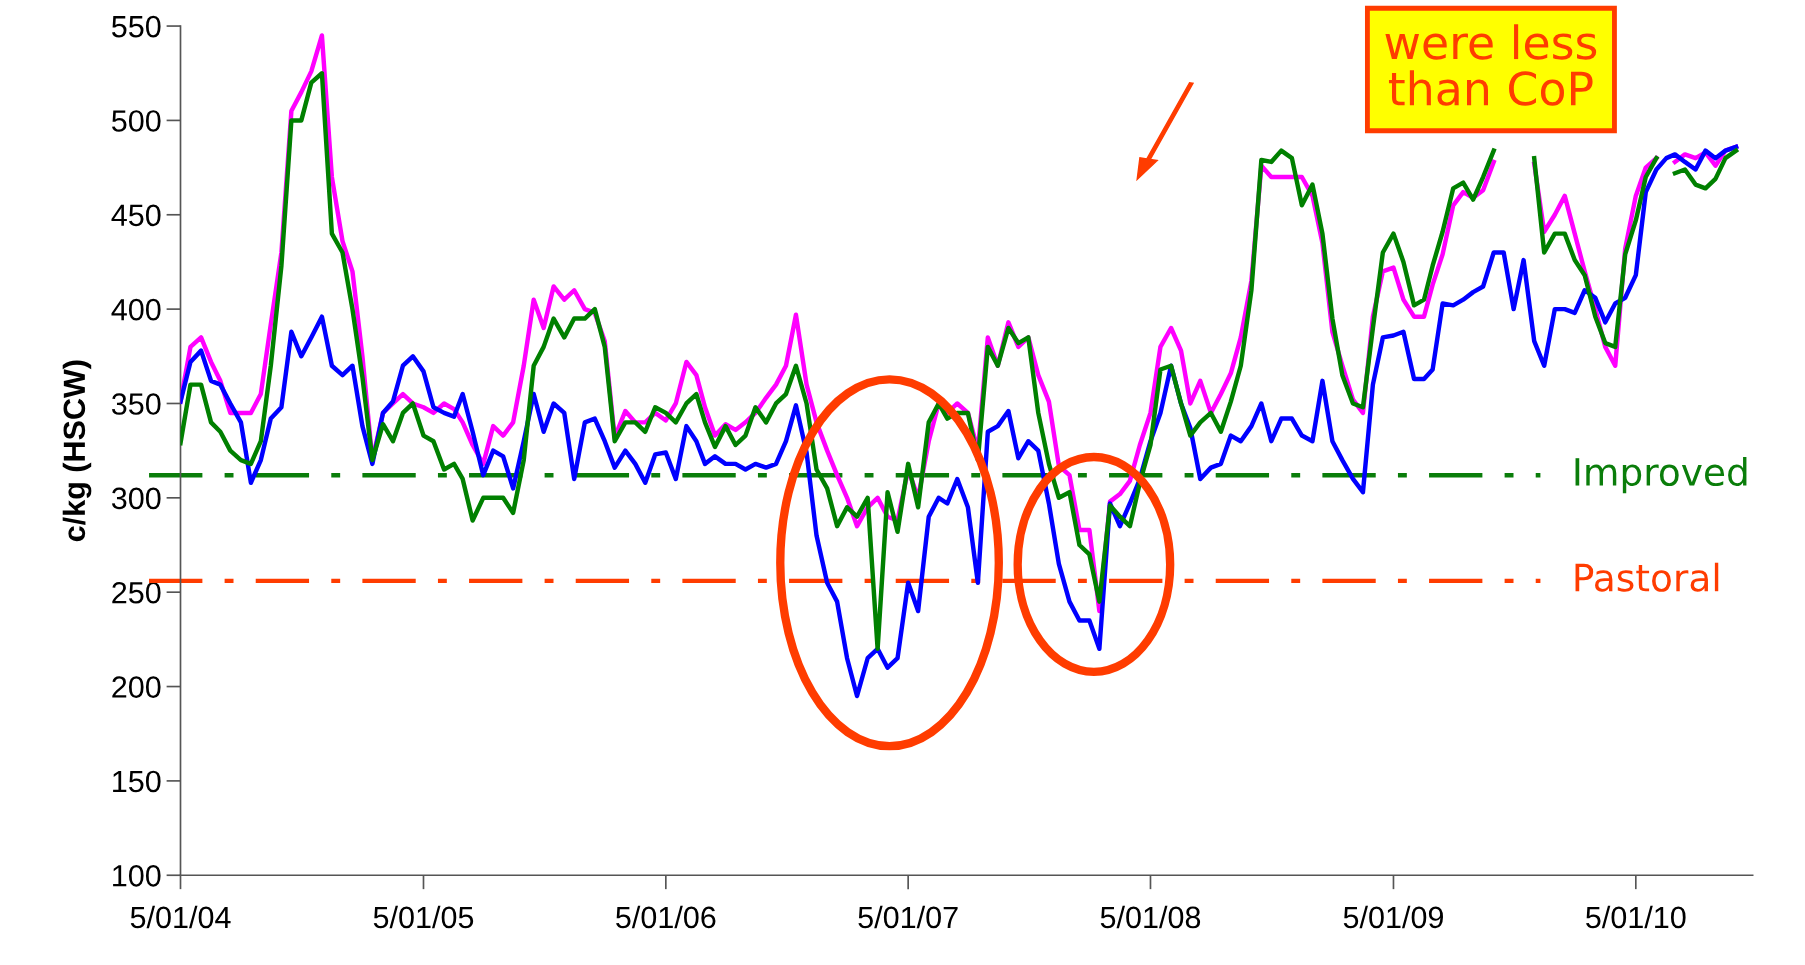 This screenshot has width=1805, height=965. I want to click on x-tick-label: 5/01/04, so click(180, 917).